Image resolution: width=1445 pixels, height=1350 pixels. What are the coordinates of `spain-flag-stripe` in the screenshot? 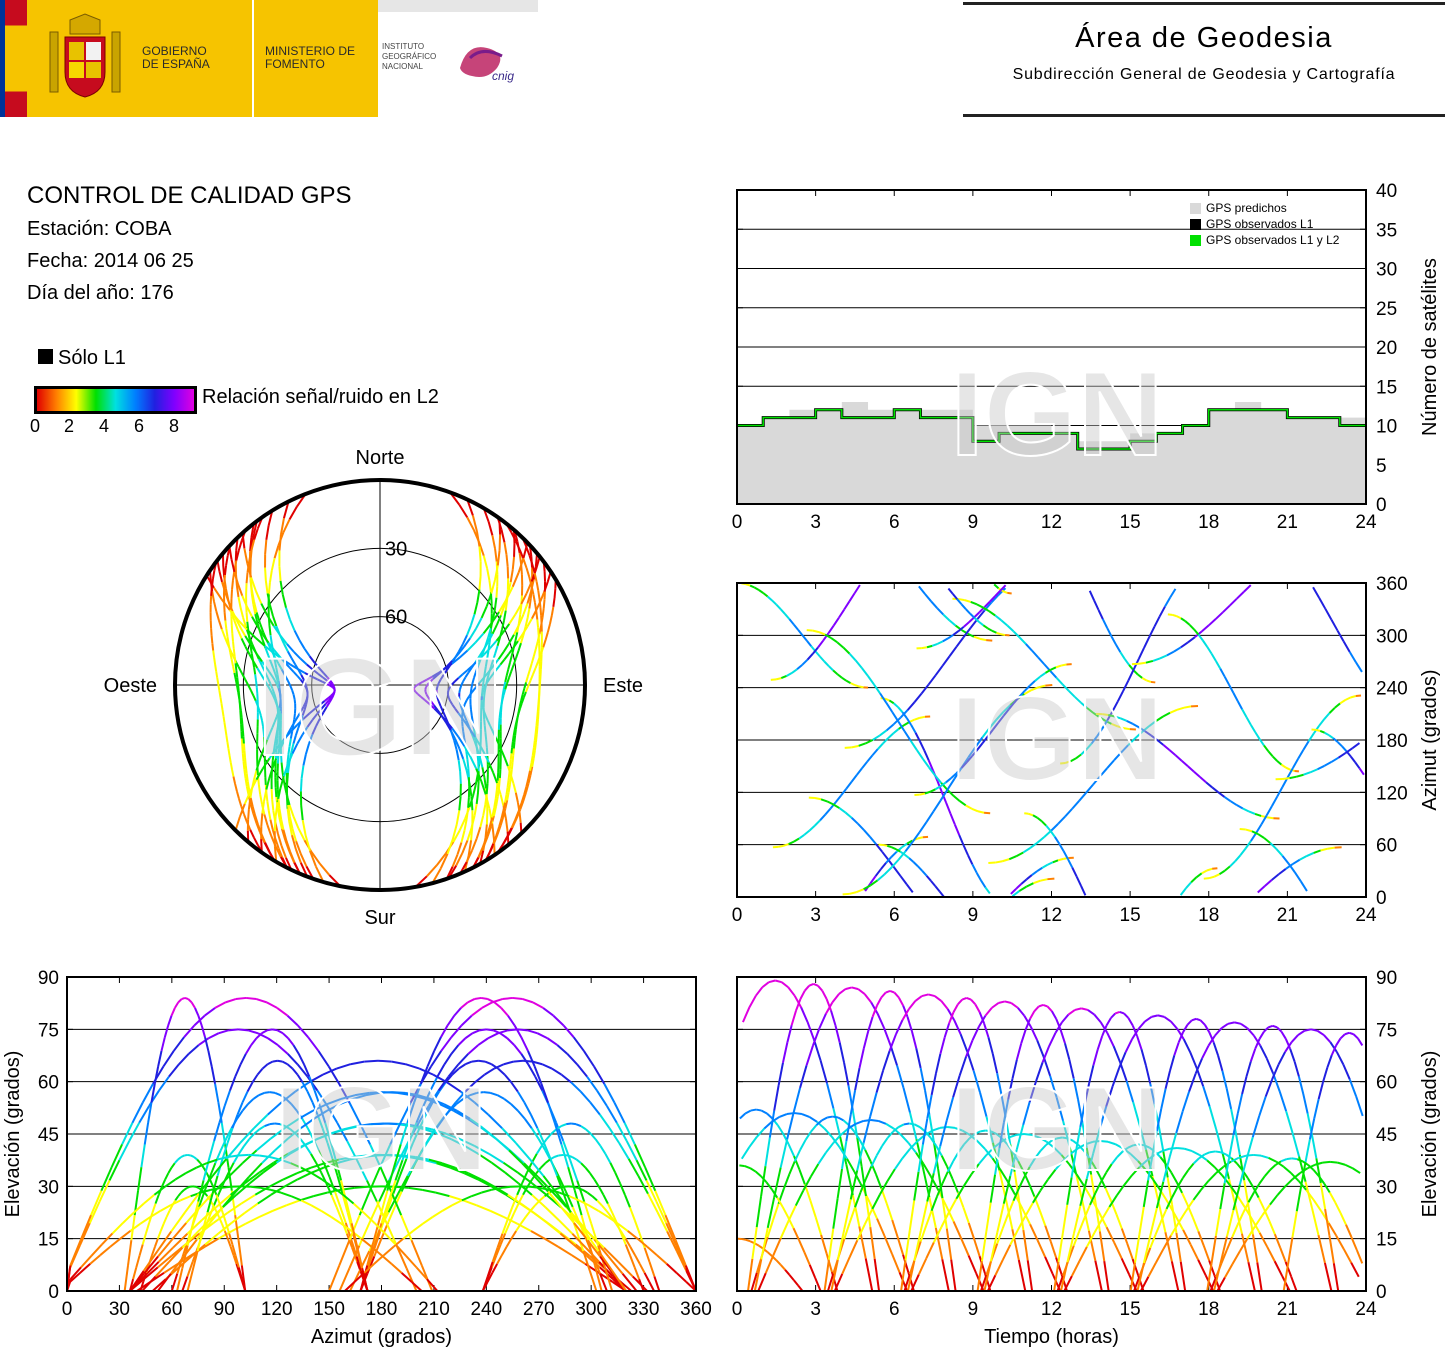 It's located at (16, 58).